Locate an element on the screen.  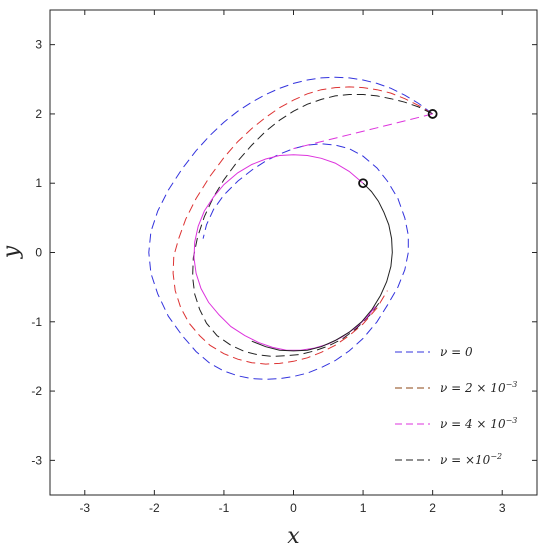
x-tick-label-4: 1 is located at coordinates (363, 508).